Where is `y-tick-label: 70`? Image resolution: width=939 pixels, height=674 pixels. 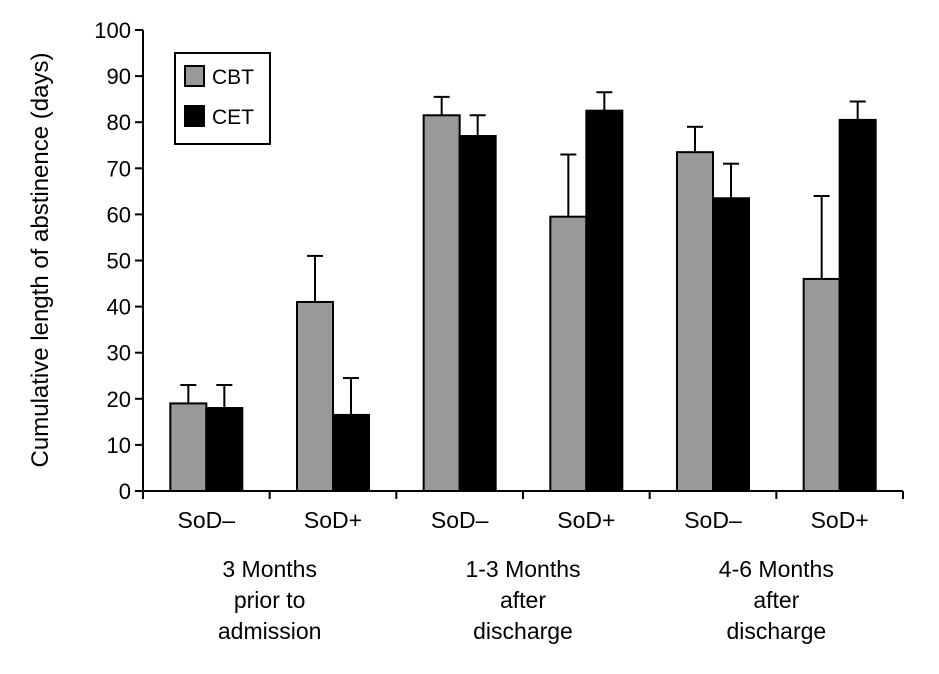
y-tick-label: 70 is located at coordinates (119, 168).